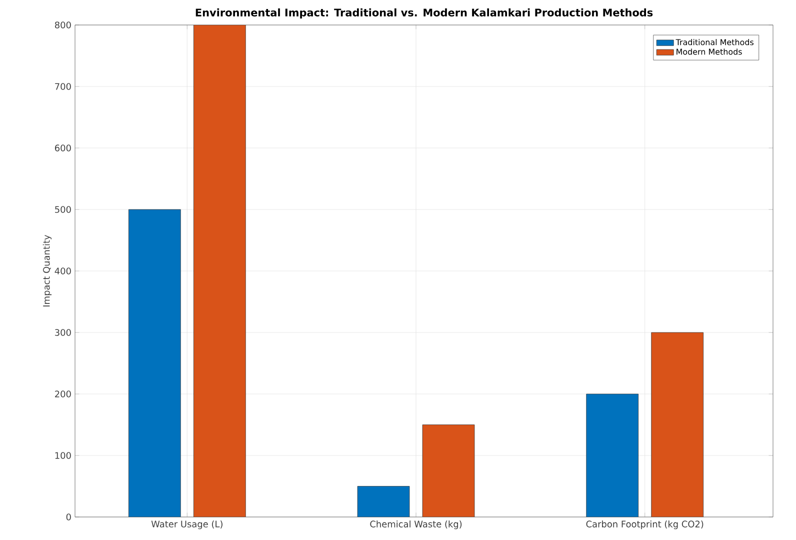 This screenshot has width=796, height=540. What do you see at coordinates (424, 13) in the screenshot?
I see `chart-title: Environmental Impact: Traditional vs. Modern Kalamkari Production Methods` at bounding box center [424, 13].